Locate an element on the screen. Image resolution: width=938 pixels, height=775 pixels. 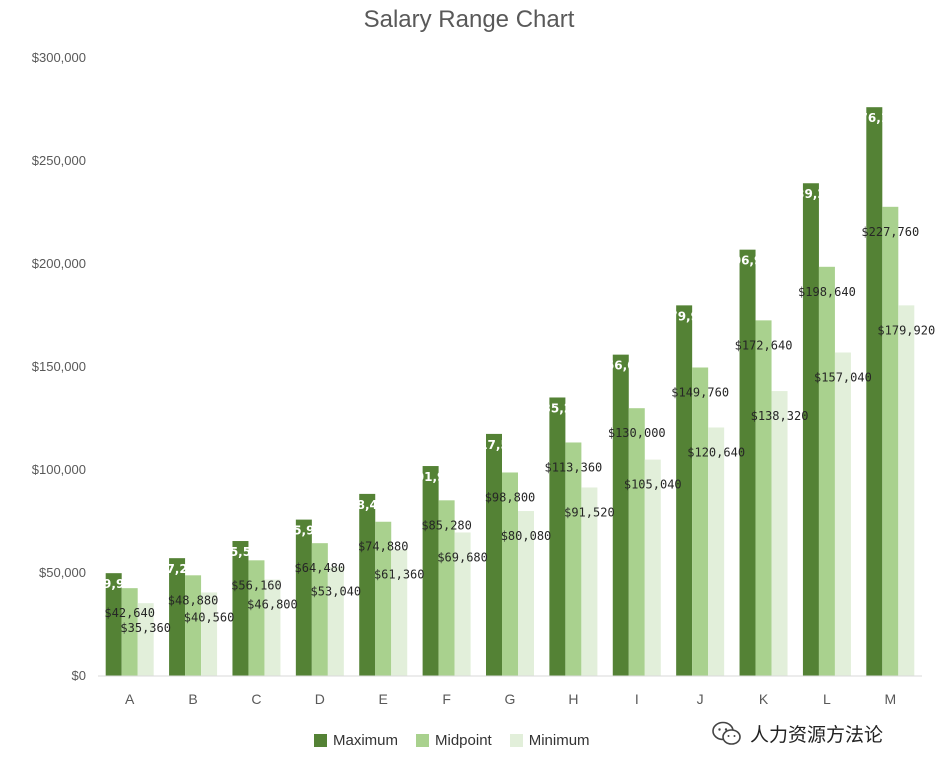
data-label-midpoint: $85,280 is located at coordinates (446, 525).